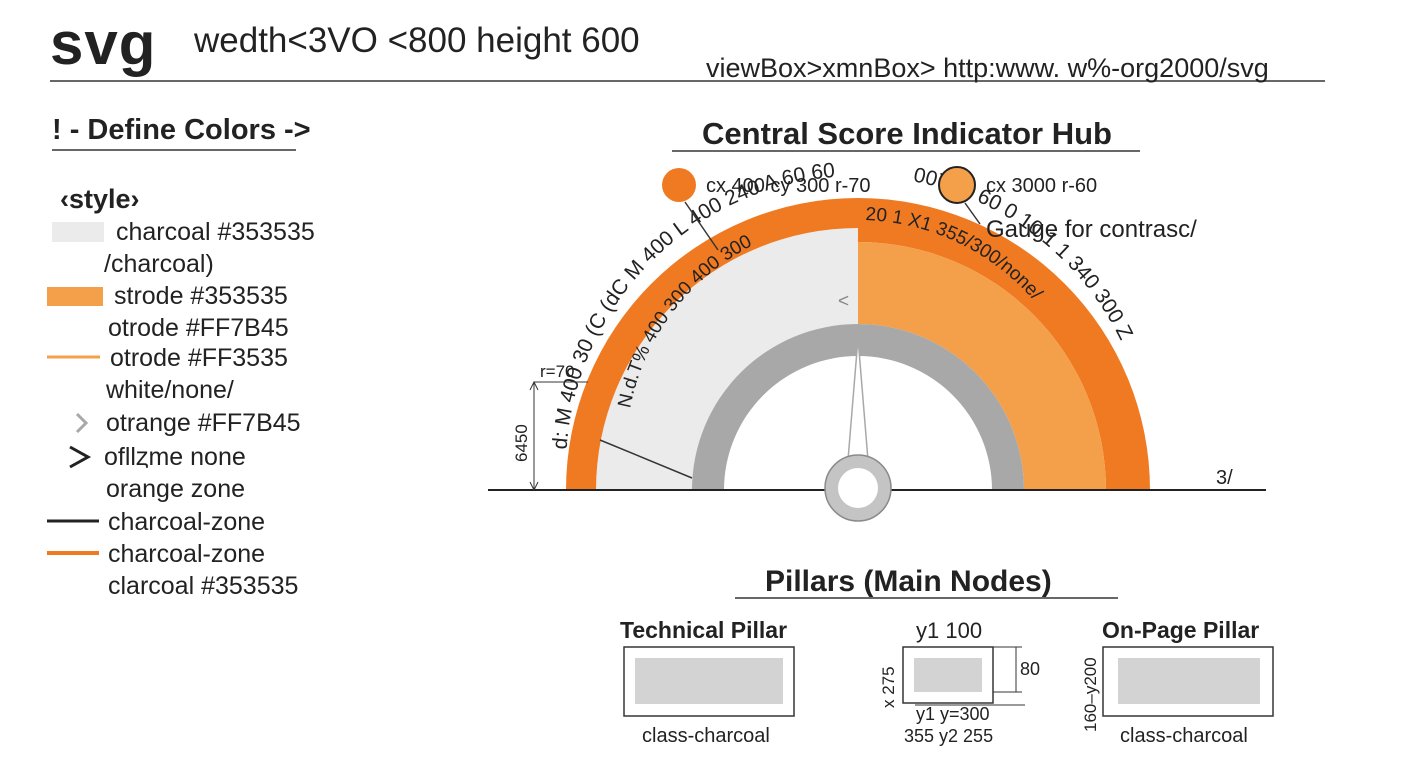 This screenshot has height=768, width=1408. What do you see at coordinates (948, 675) in the screenshot?
I see `middle-pillar-fill` at bounding box center [948, 675].